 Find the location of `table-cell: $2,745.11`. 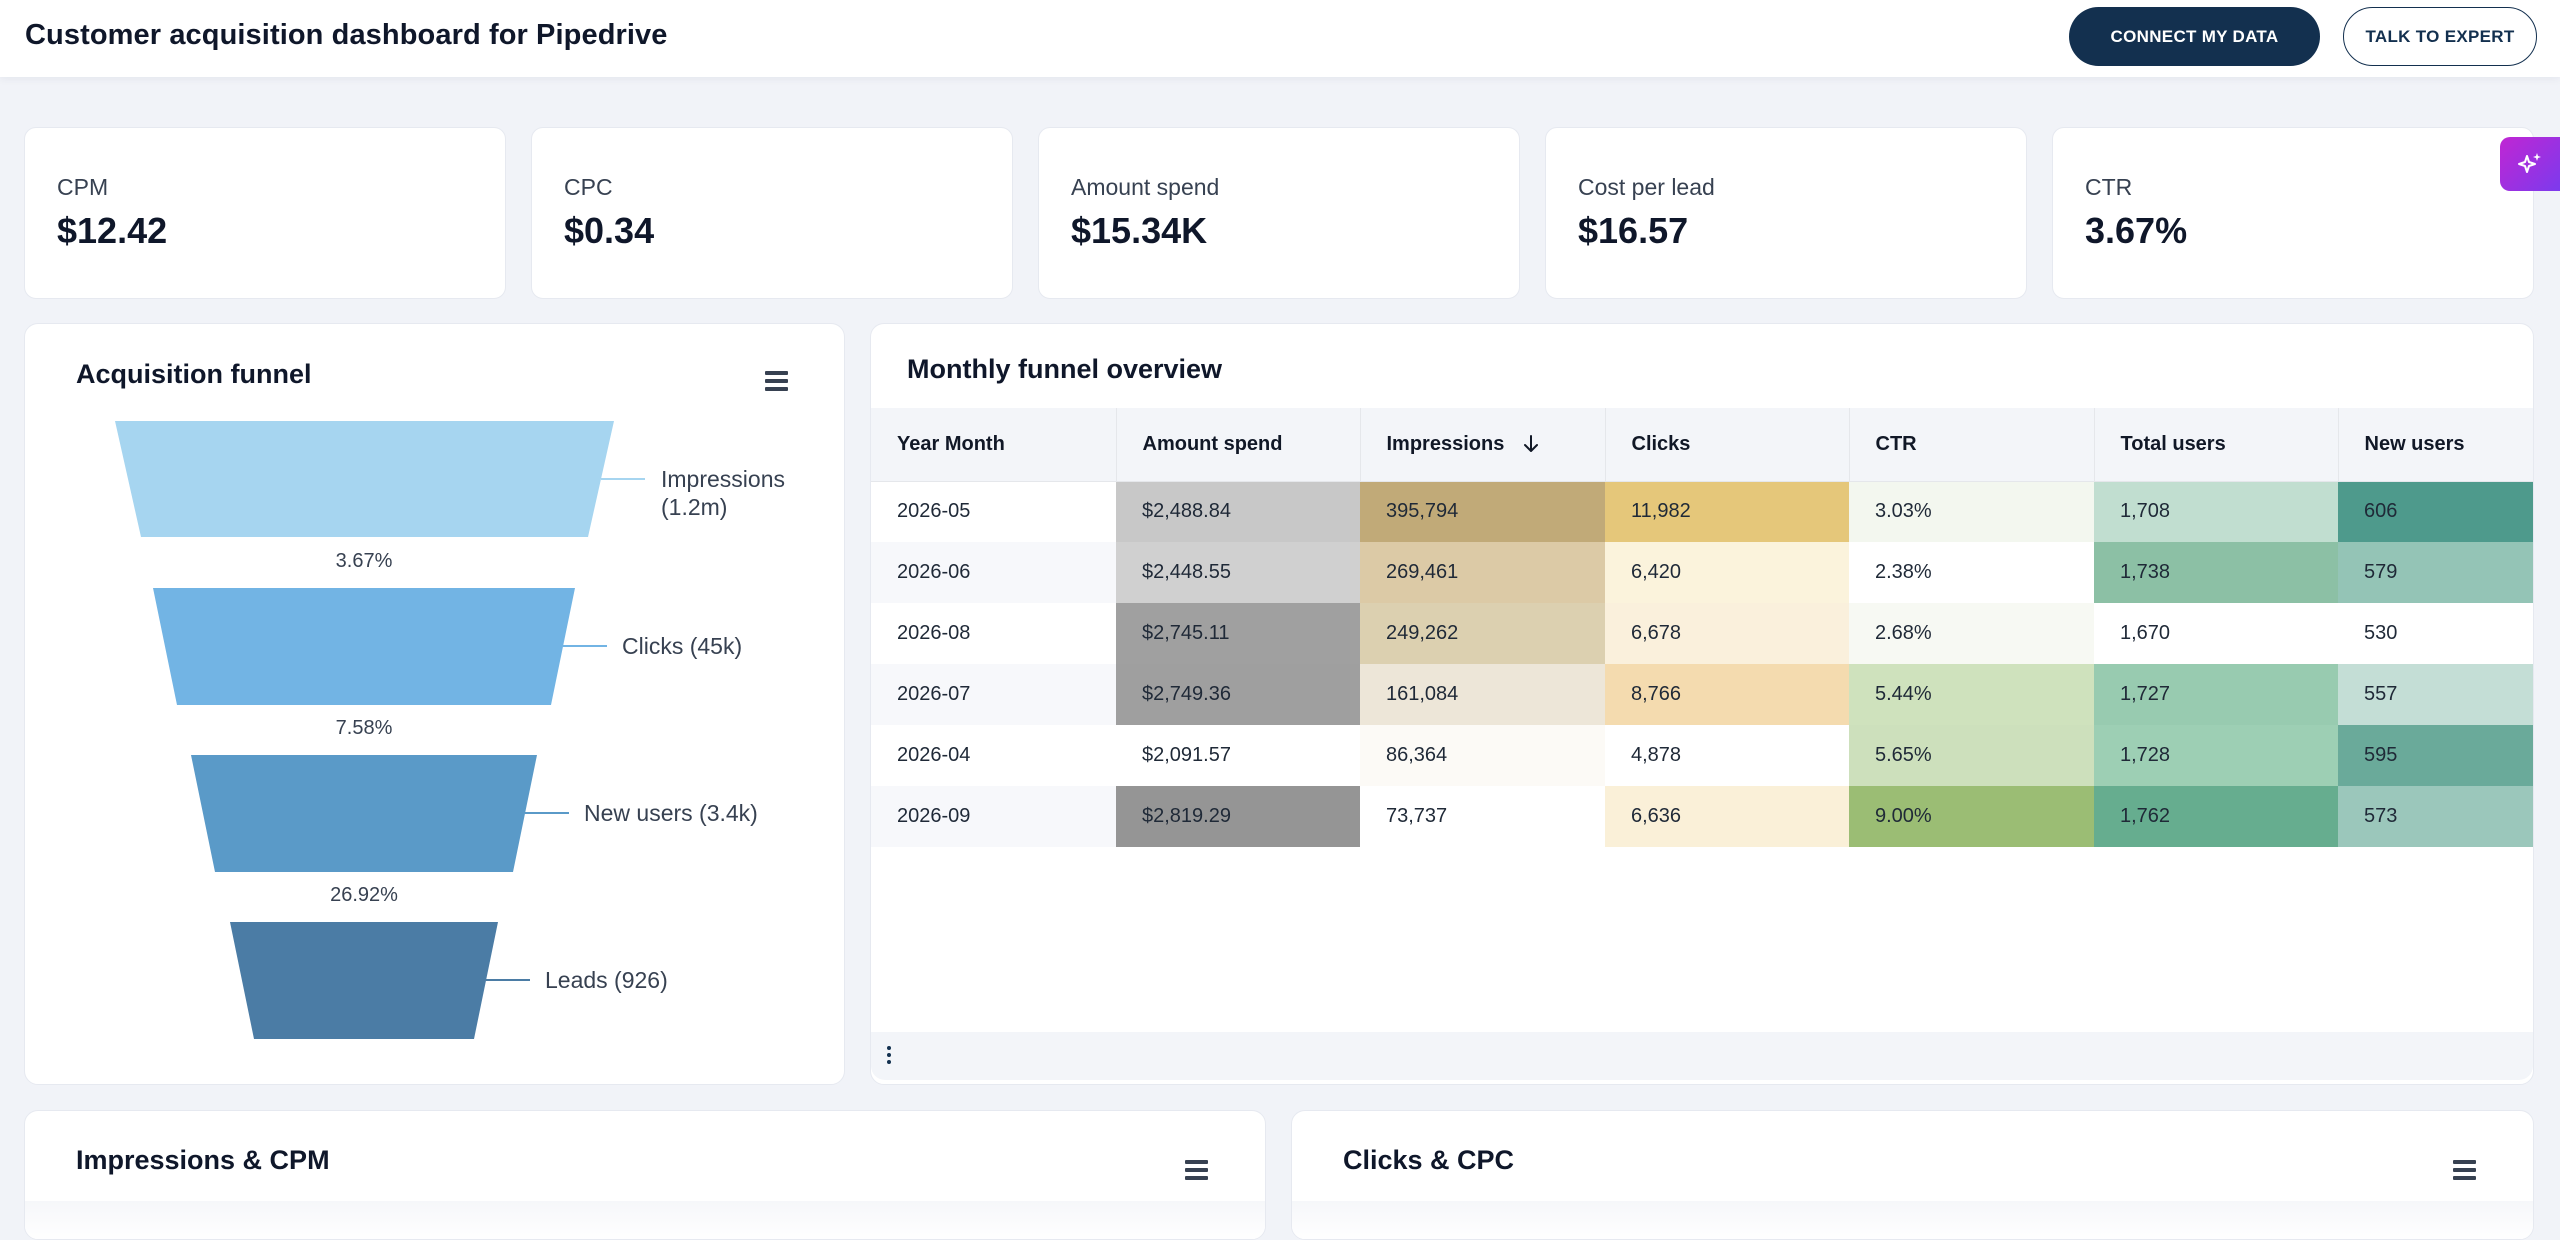

table-cell: $2,745.11 is located at coordinates (1238, 633).